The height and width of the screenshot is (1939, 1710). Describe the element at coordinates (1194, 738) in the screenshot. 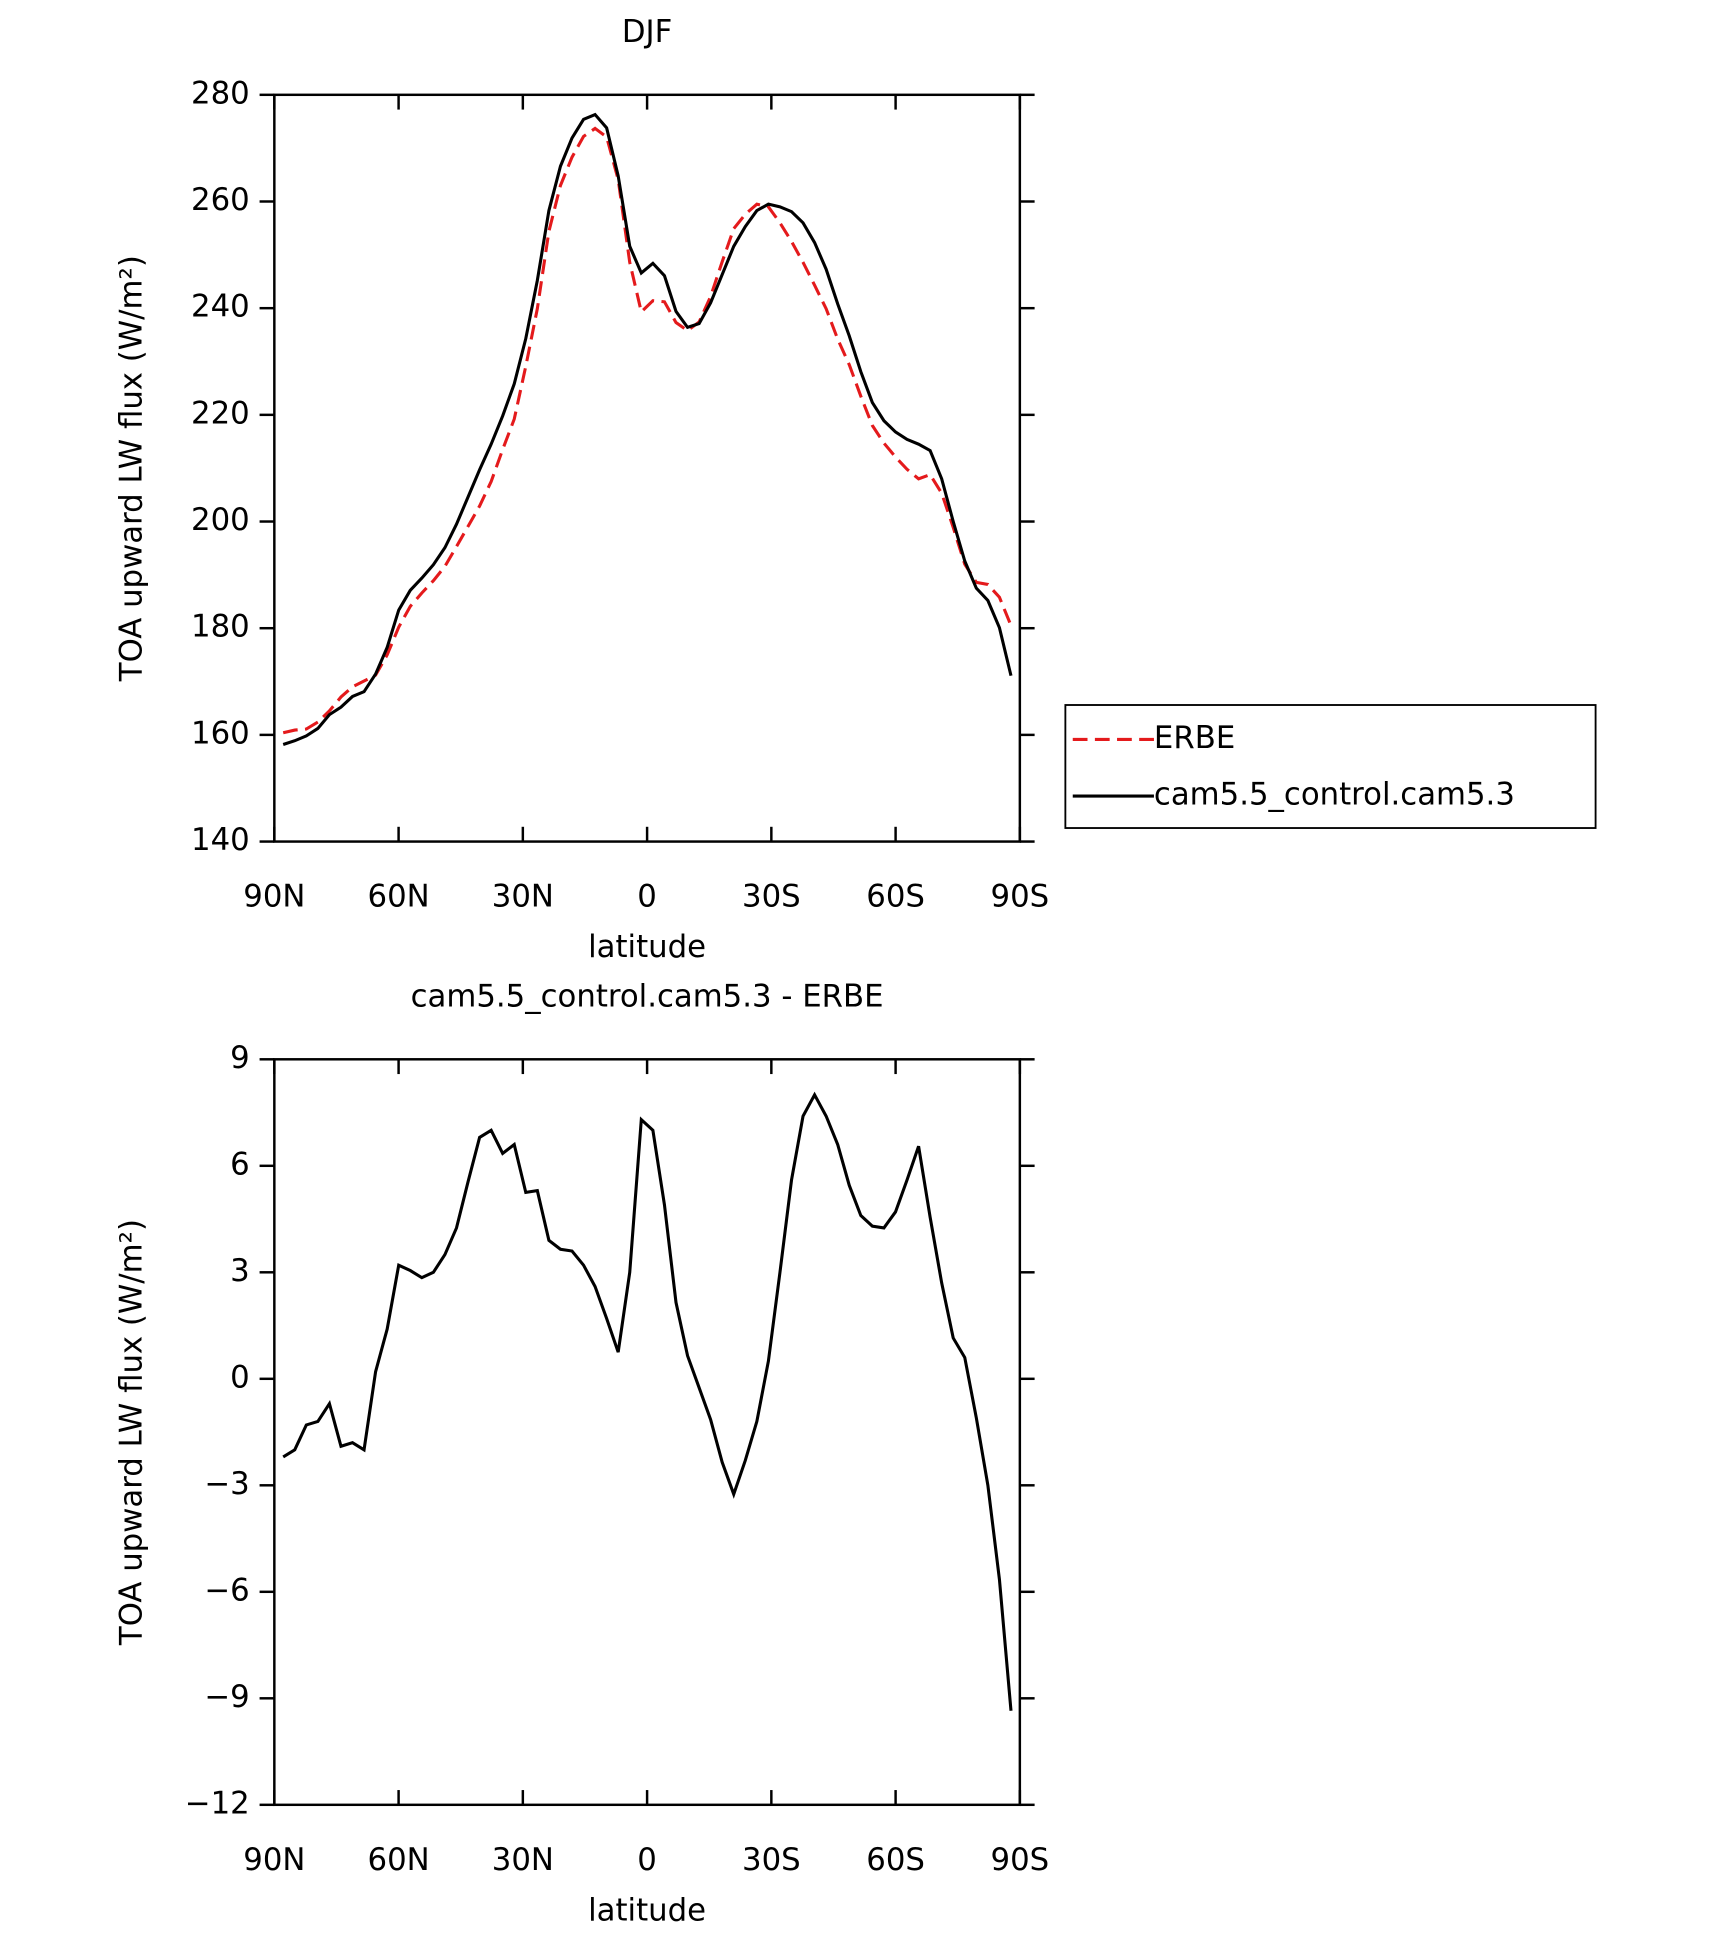

I see `legend-label: ERBE` at that location.